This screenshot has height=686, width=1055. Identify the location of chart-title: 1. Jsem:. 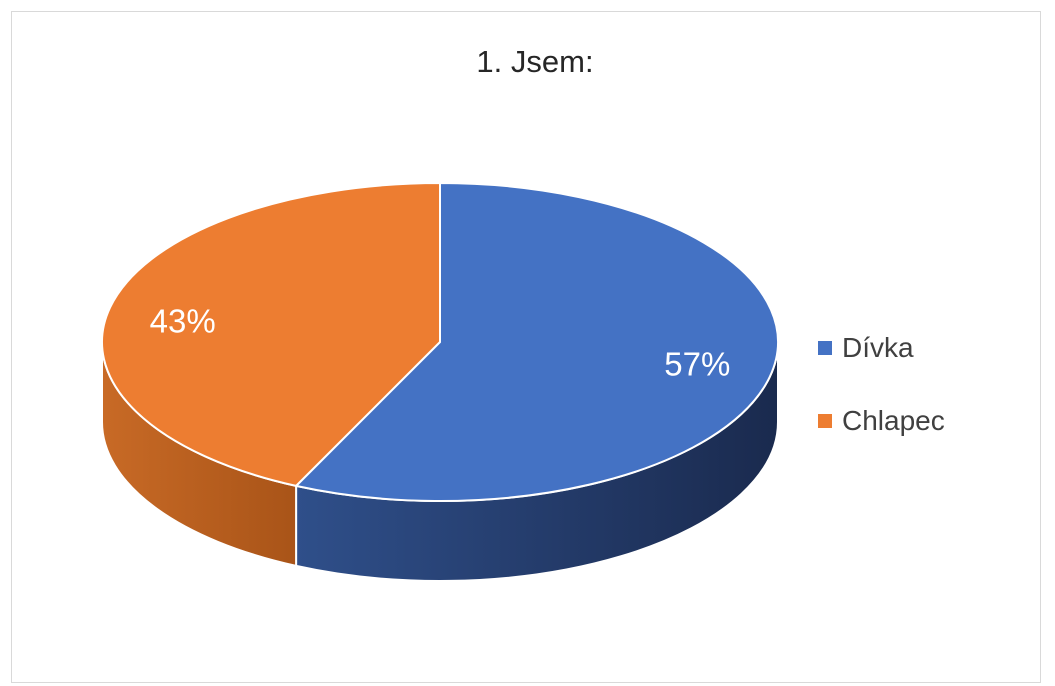
(534, 61).